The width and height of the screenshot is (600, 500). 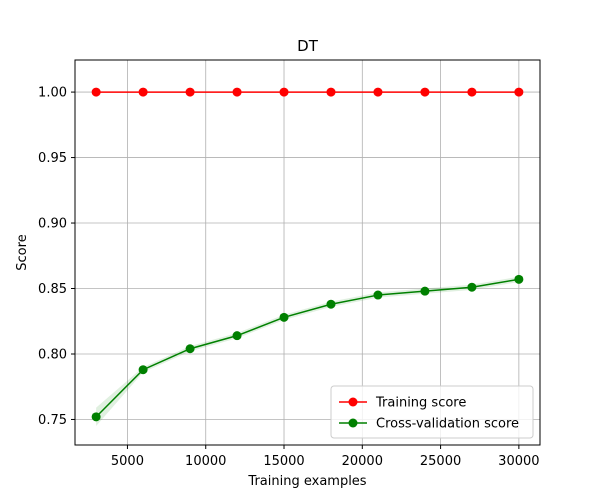 What do you see at coordinates (325, 457) in the screenshot?
I see `x-ticks: 5000 10000 15000 20000 25000 30000` at bounding box center [325, 457].